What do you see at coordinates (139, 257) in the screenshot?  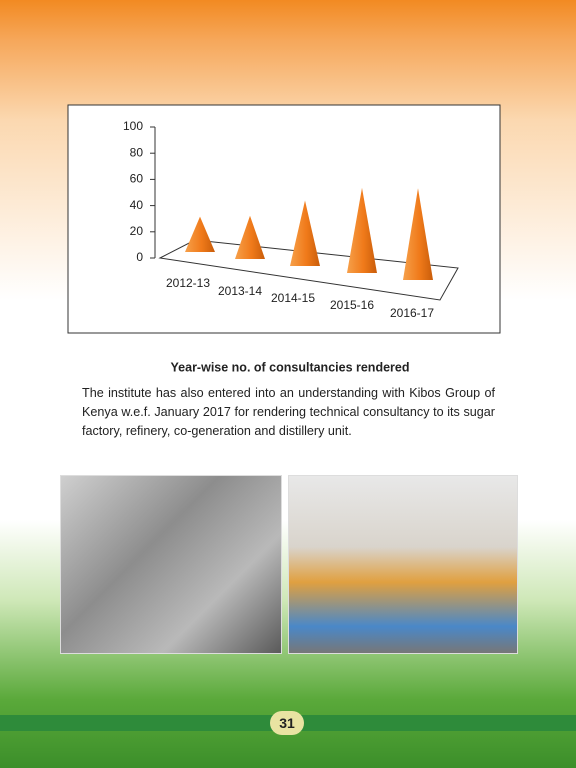 I see `y-tick-label: 0` at bounding box center [139, 257].